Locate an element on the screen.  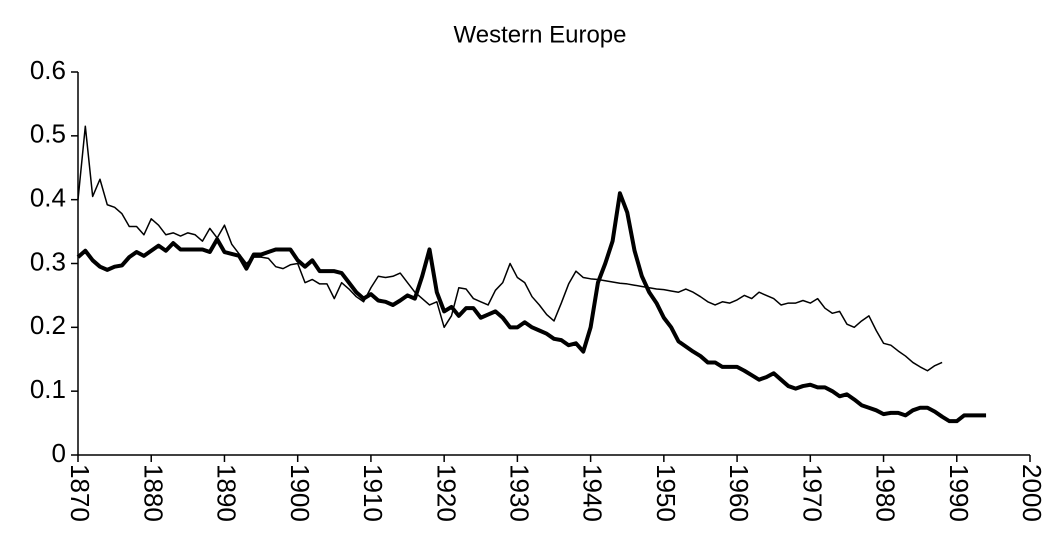
x-tick-label: 1950 is located at coordinates (666, 493).